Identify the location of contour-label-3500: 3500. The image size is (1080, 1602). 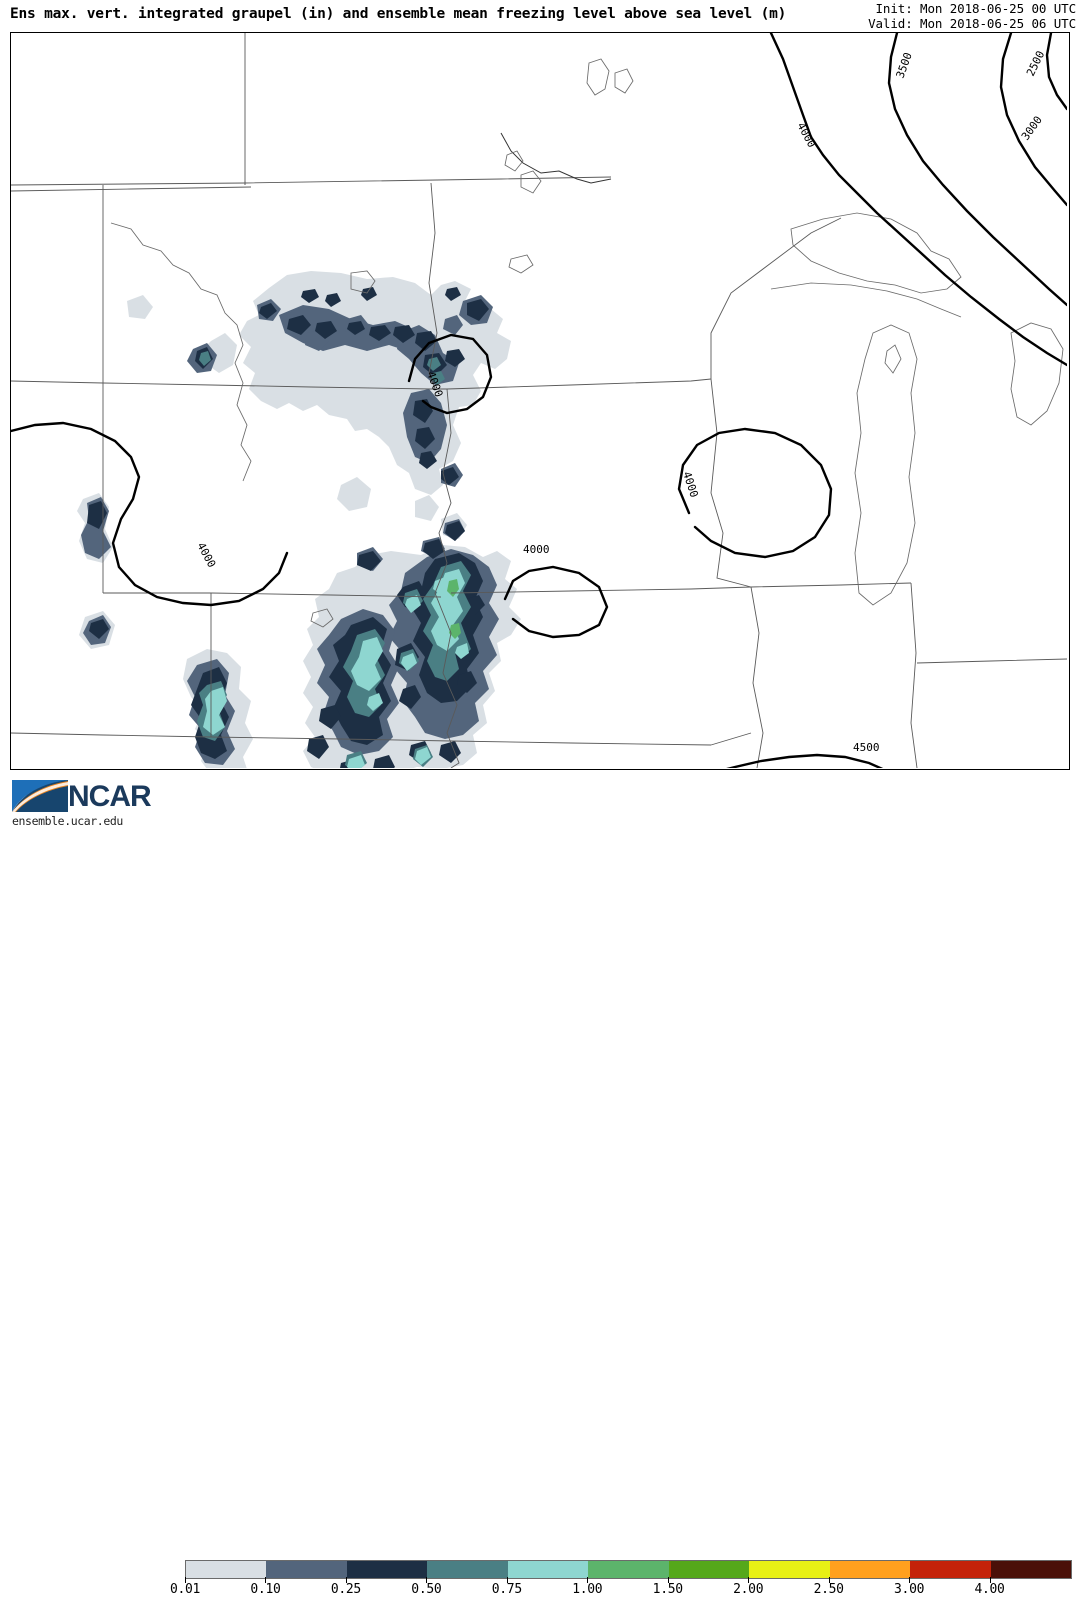
(904, 65).